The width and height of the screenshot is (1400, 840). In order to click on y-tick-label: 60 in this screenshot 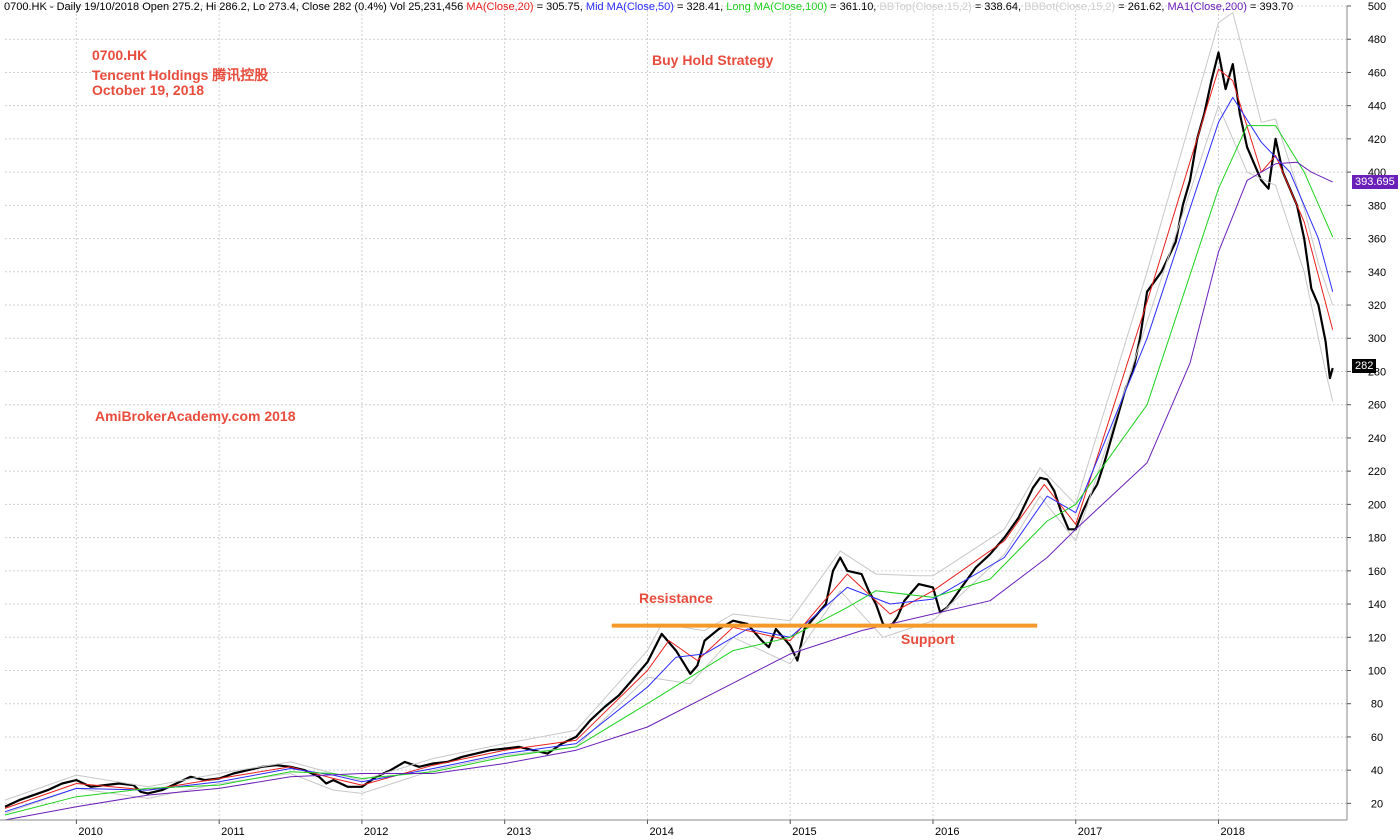, I will do `click(1377, 738)`.